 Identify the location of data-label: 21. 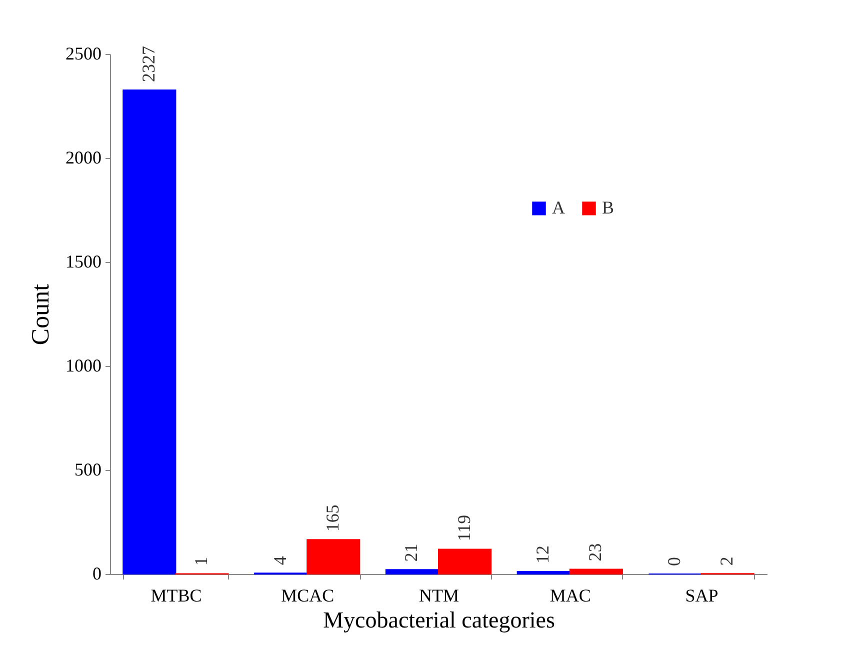
(411, 553).